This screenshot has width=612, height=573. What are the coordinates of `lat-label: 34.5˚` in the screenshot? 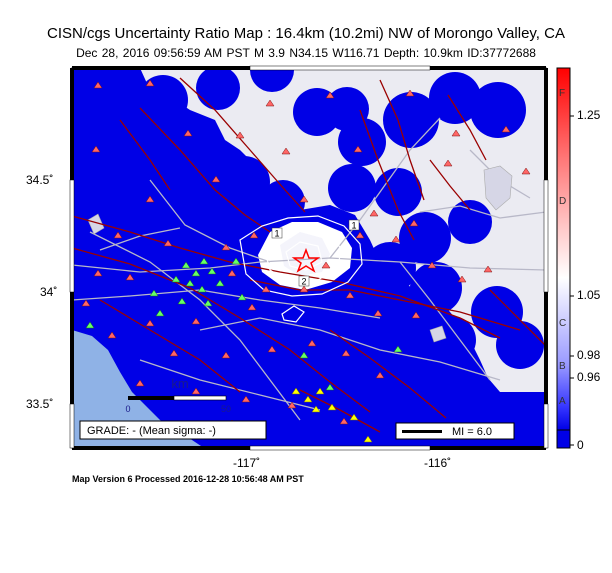 It's located at (40, 180).